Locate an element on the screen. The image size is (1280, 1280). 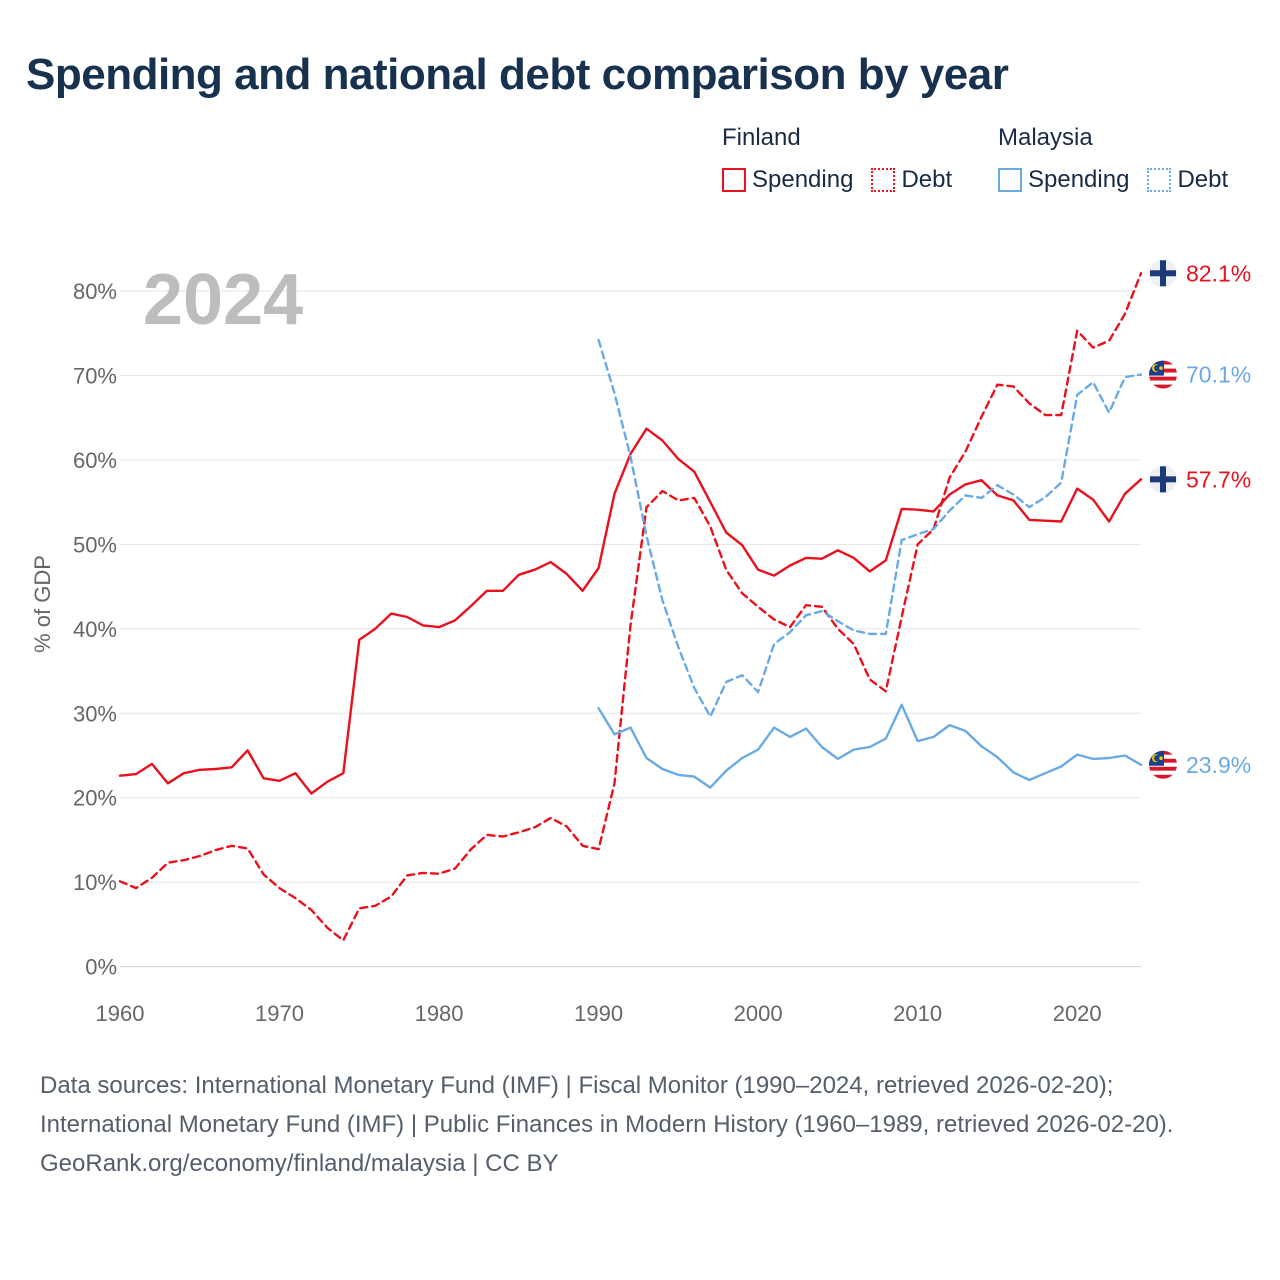
y-tick-label: 40% is located at coordinates (95, 629).